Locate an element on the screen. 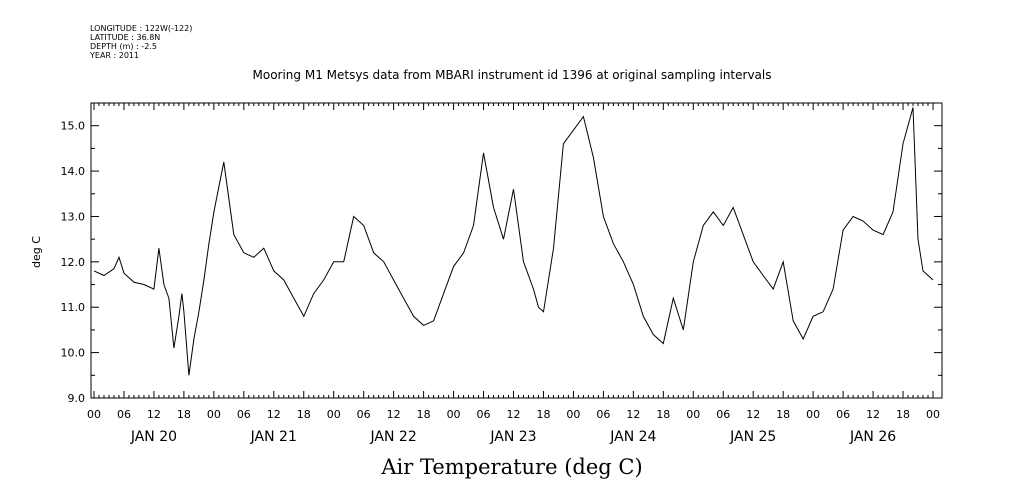 The width and height of the screenshot is (1009, 504). y-tick-label: 13.0 is located at coordinates (73, 216).